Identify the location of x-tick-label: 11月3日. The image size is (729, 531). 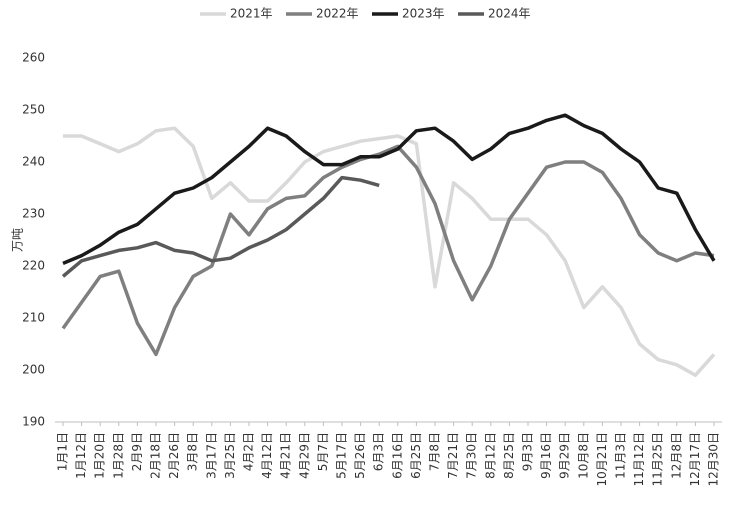
(621, 455).